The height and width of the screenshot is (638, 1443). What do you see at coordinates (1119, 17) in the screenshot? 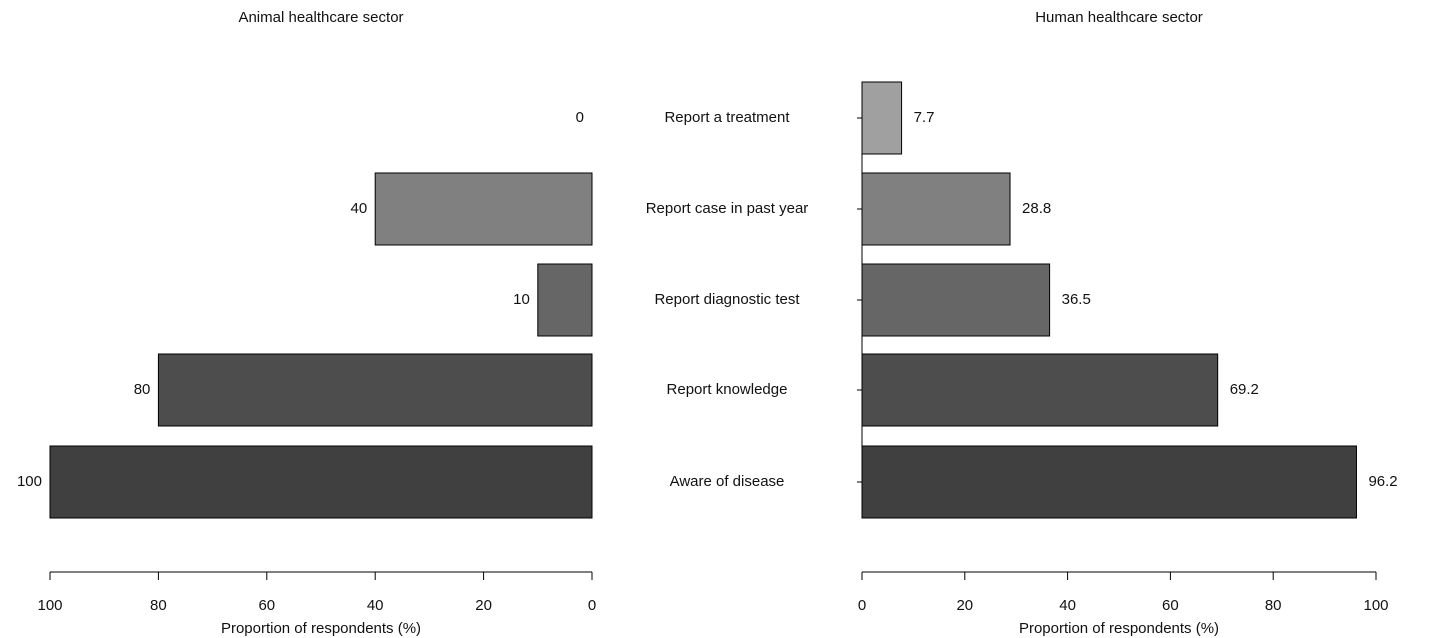
I see `chart-title: Human healthcare sector` at bounding box center [1119, 17].